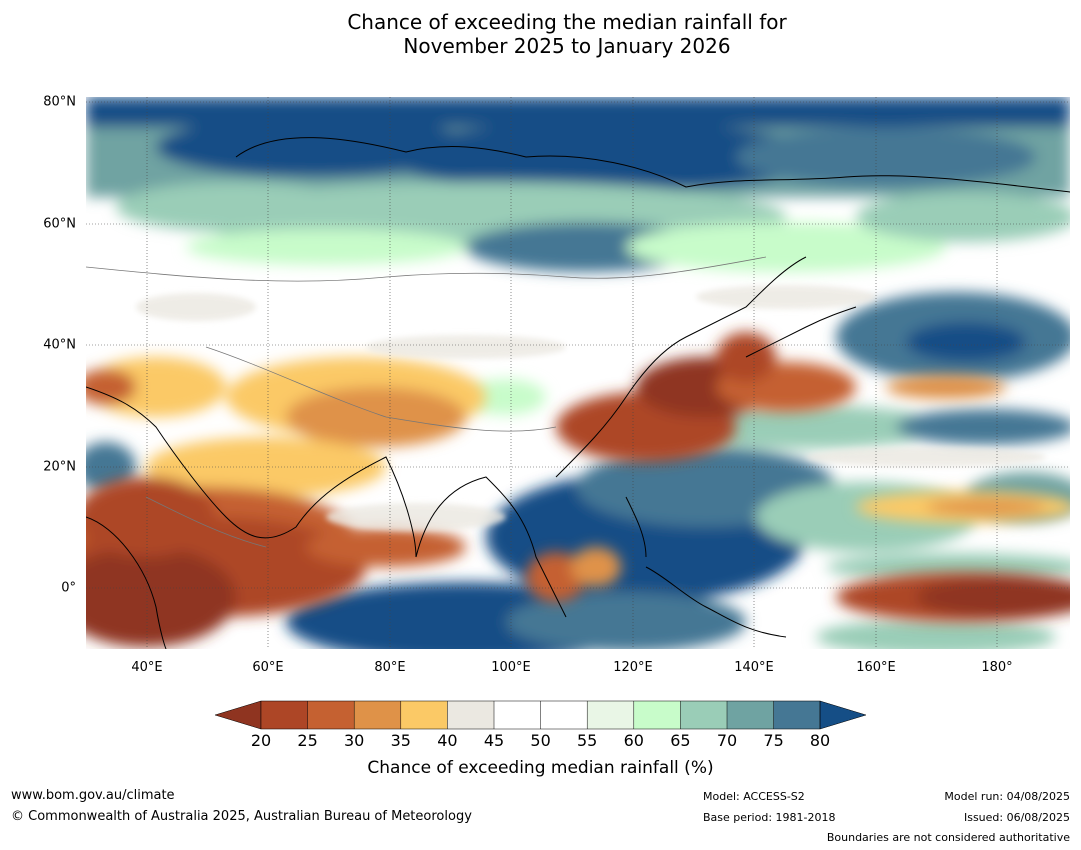 The image size is (1081, 850). I want to click on colorbar-tick: 25, so click(307, 740).